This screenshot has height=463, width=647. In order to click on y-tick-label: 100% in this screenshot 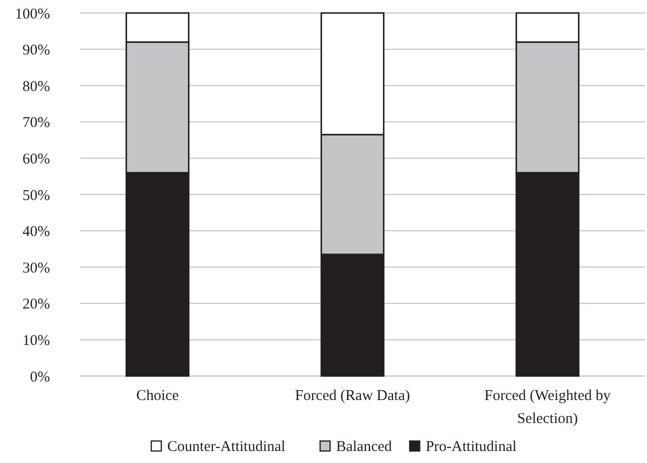, I will do `click(32, 14)`.